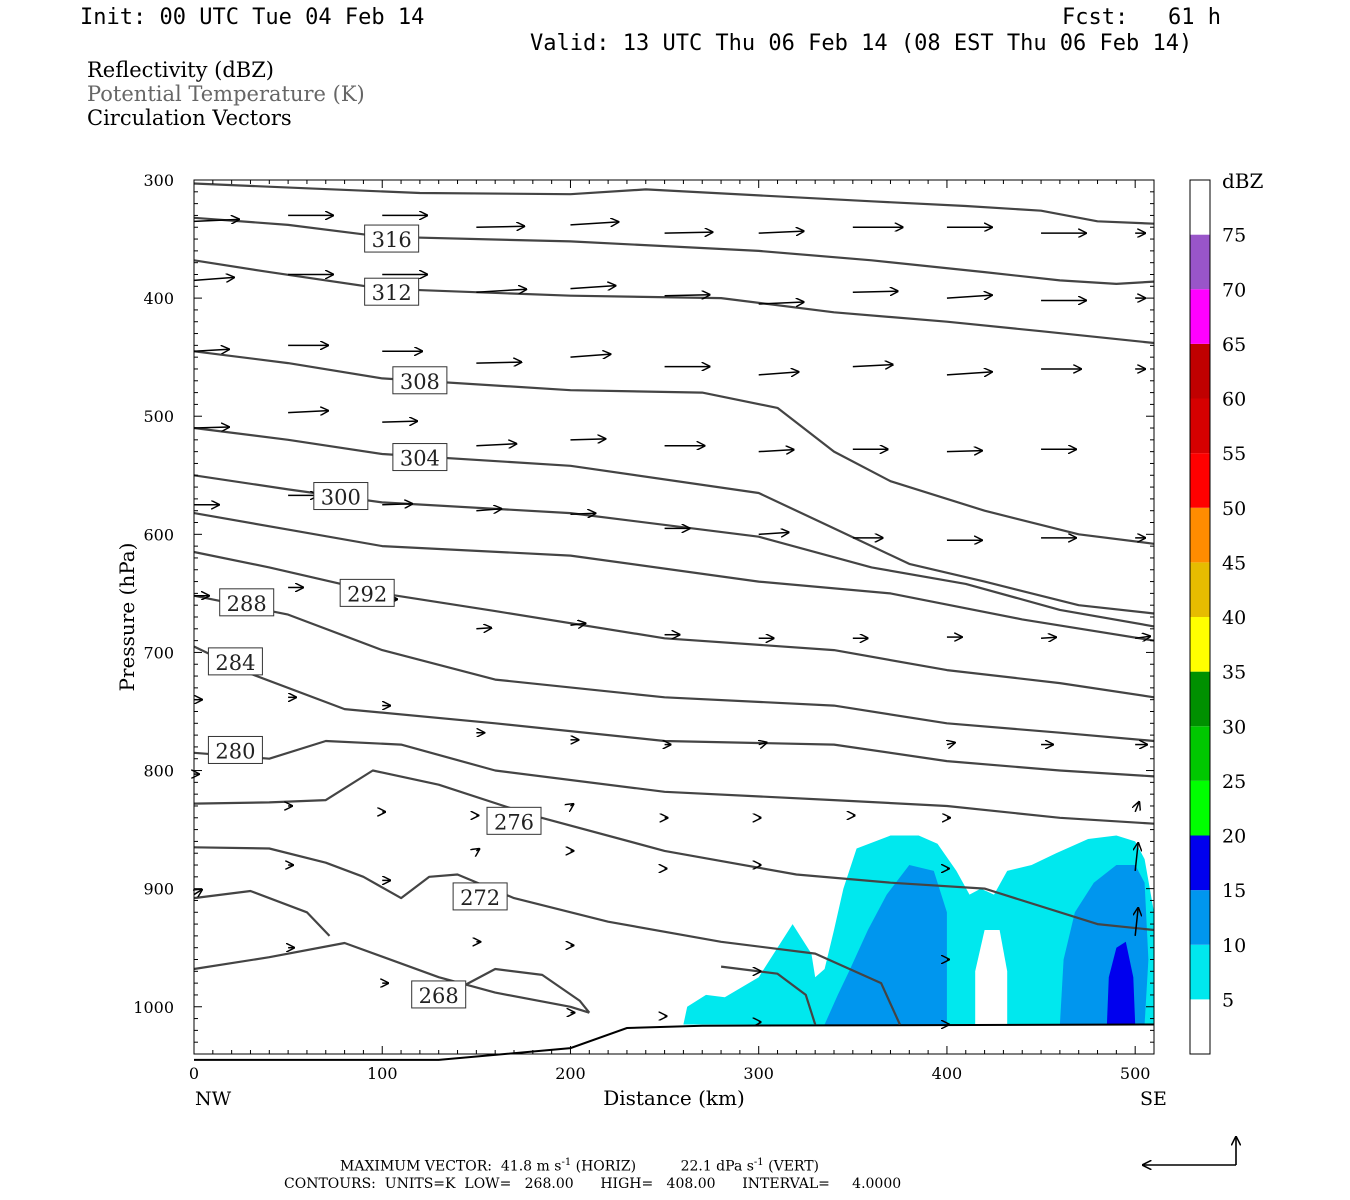  What do you see at coordinates (181, 70) in the screenshot?
I see `reflectivity-field-label: Reflectivity (dBZ)` at bounding box center [181, 70].